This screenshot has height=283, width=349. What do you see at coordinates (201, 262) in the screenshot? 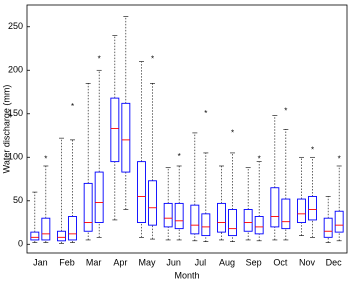
I see `x-tick-label: Jul` at bounding box center [201, 262].